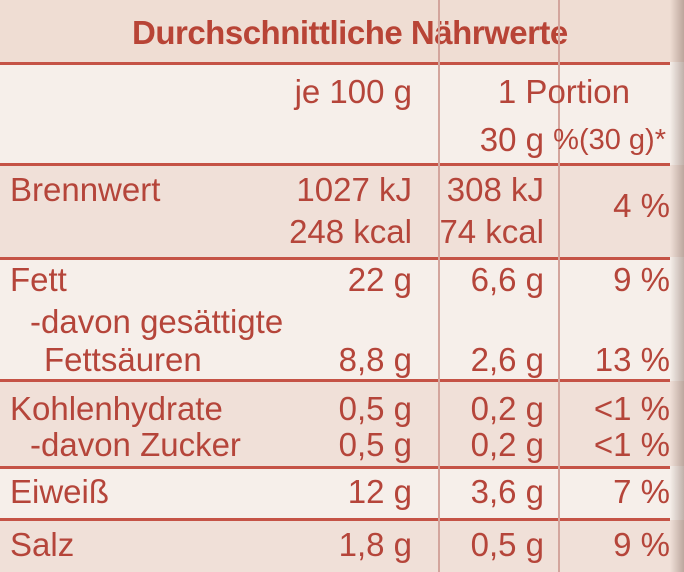  Describe the element at coordinates (375, 408) in the screenshot. I see `carbs-100g: 0,5 g` at that location.